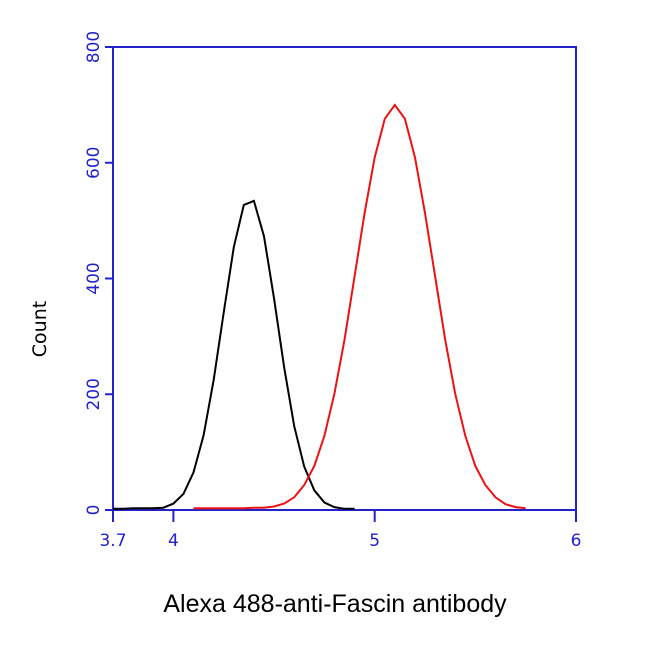 The width and height of the screenshot is (648, 648). Describe the element at coordinates (374, 541) in the screenshot. I see `x-tick-label: 5` at that location.